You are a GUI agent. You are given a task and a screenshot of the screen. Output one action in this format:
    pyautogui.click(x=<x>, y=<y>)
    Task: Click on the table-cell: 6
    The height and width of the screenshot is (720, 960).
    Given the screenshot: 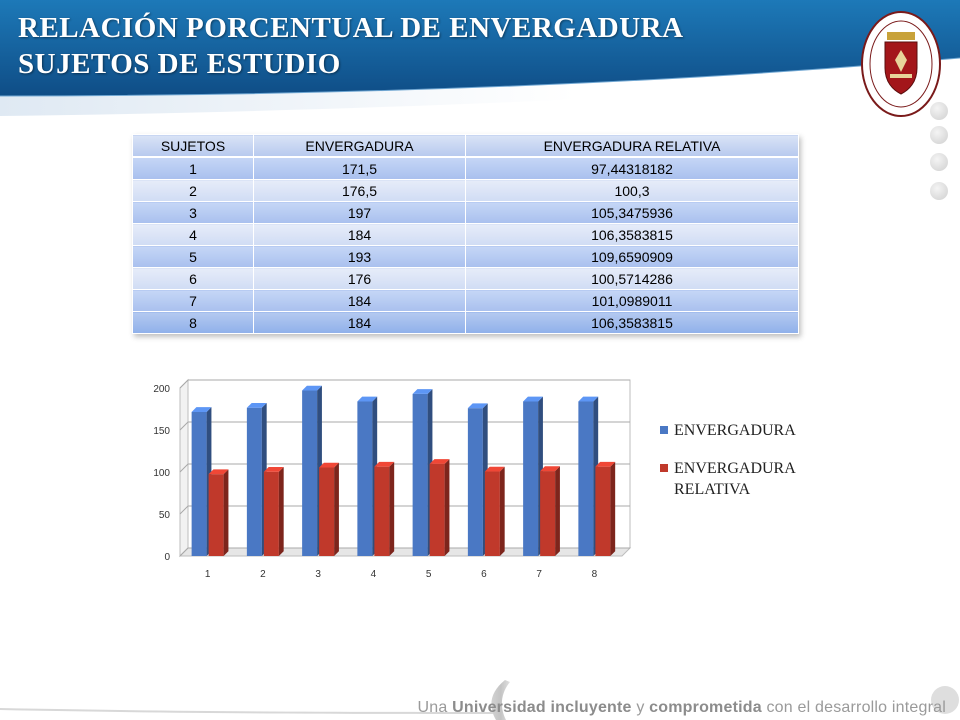 What is the action you would take?
    pyautogui.click(x=193, y=278)
    